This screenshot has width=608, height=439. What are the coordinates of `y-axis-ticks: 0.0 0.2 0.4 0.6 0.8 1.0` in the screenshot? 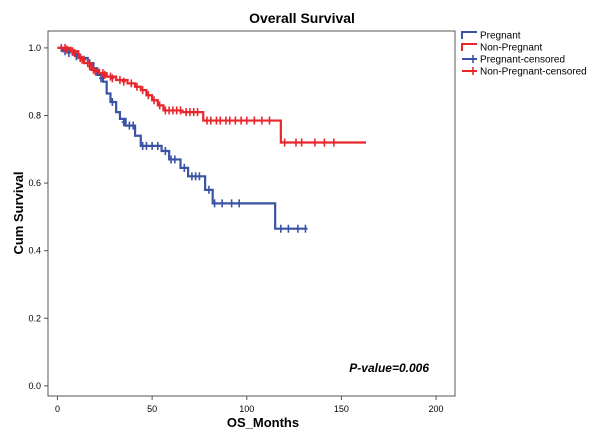 It's located at (38, 217).